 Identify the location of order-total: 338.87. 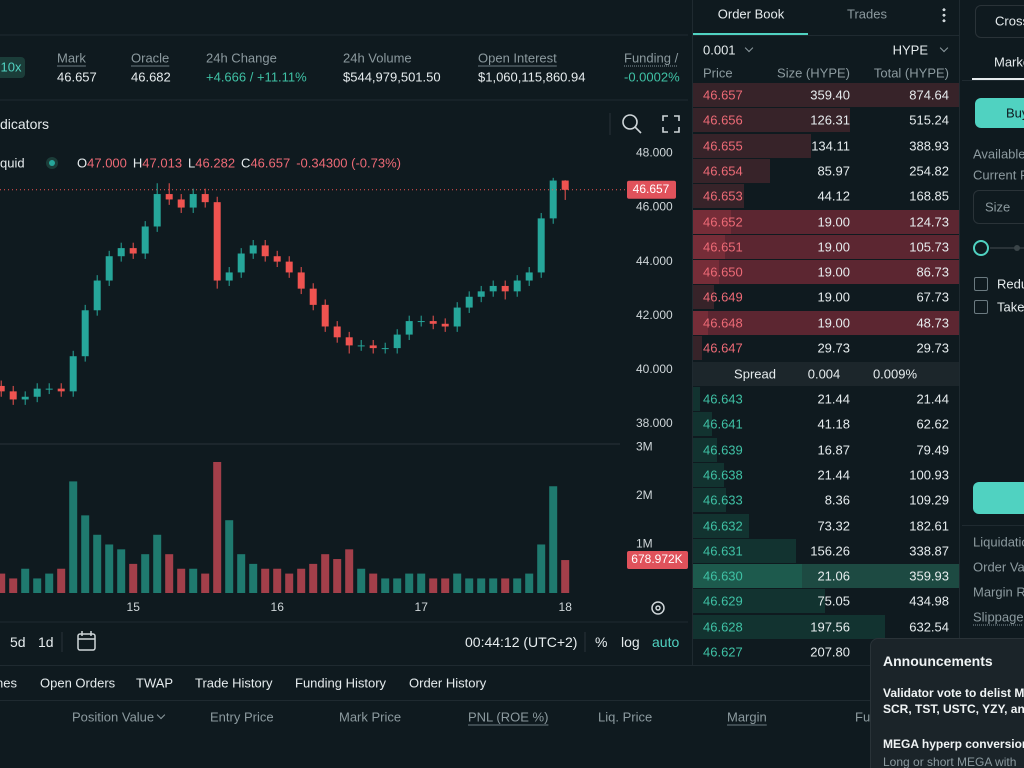
(929, 551).